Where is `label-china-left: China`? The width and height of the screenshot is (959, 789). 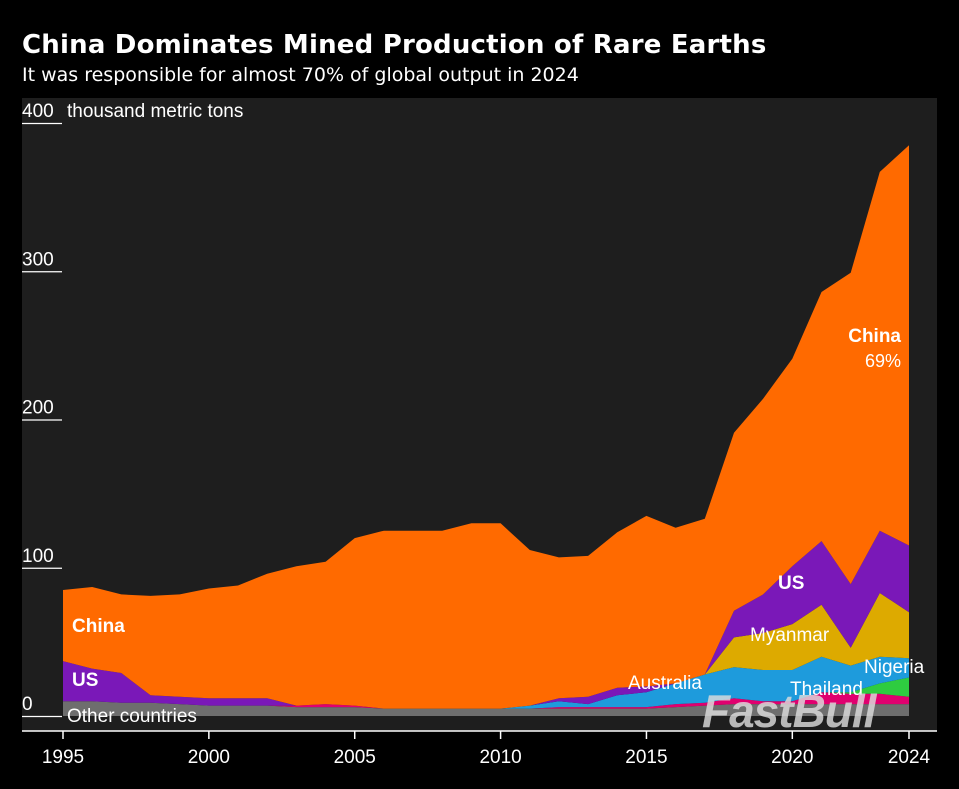 label-china-left: China is located at coordinates (98, 626).